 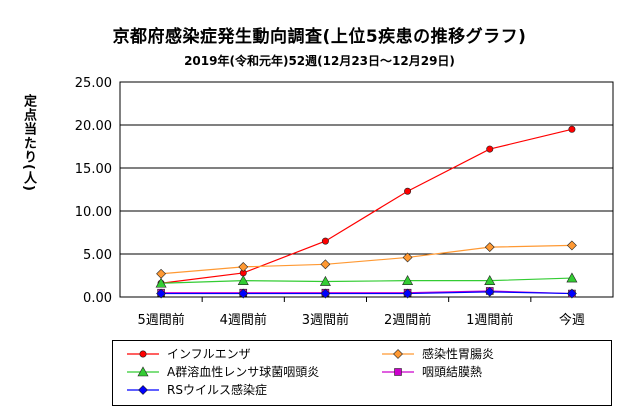 I want to click on x-tick-label: 2週間前, so click(x=407, y=320).